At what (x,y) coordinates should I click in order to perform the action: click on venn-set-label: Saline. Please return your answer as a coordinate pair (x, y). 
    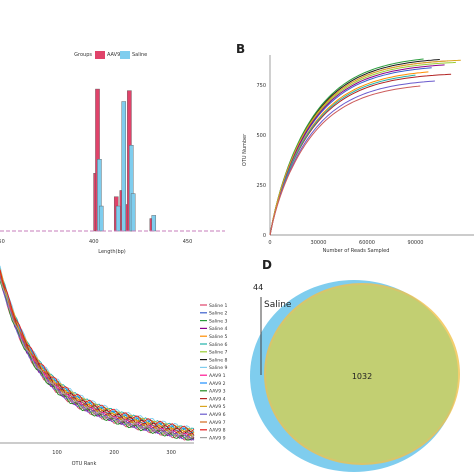
    Looking at the image, I should click on (278, 305).